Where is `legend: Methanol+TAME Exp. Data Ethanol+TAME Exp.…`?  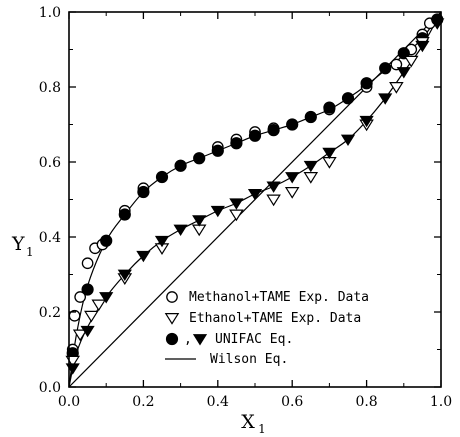
legend: Methanol+TAME Exp. Data Ethanol+TAME Exp.… is located at coordinates (266, 328).